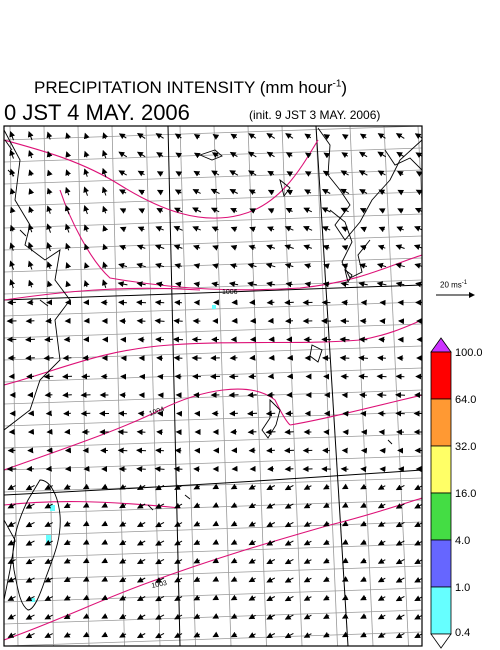 Image resolution: width=500 pixels, height=650 pixels. I want to click on reference-vector-value: 20 ms, so click(451, 285).